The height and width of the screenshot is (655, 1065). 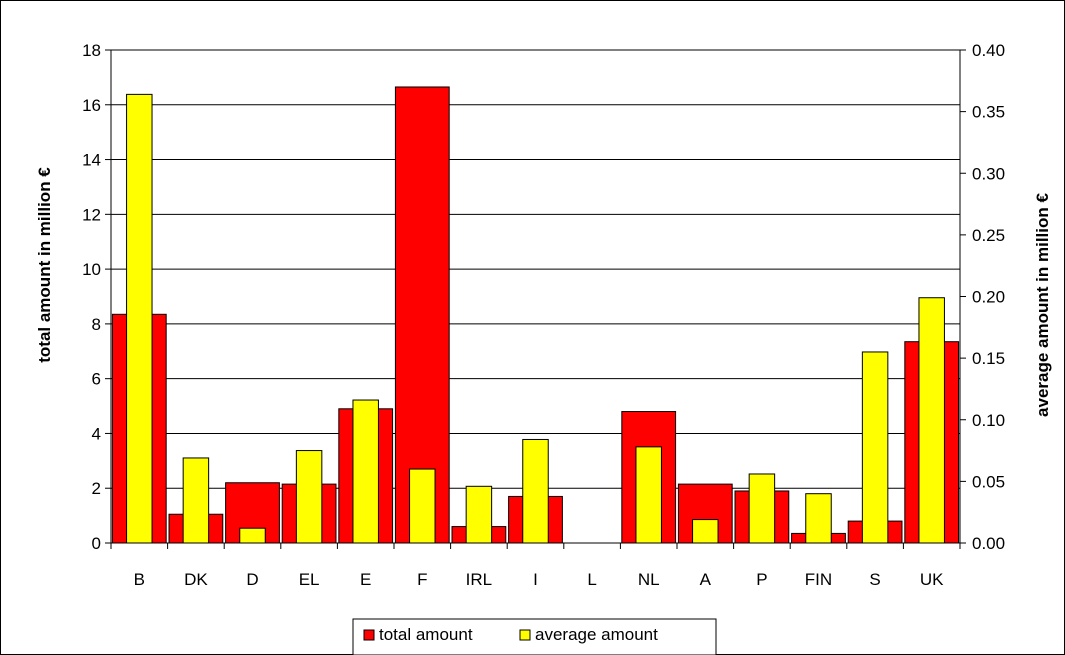 I want to click on right-tick-label: 0.15, so click(x=988, y=358).